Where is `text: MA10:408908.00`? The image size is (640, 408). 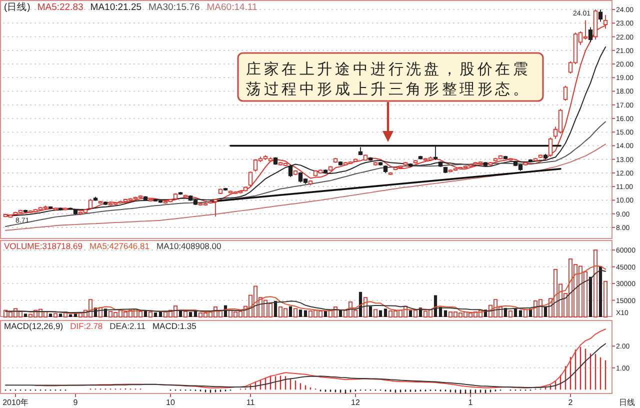 text: MA10:408908.00 is located at coordinates (189, 246).